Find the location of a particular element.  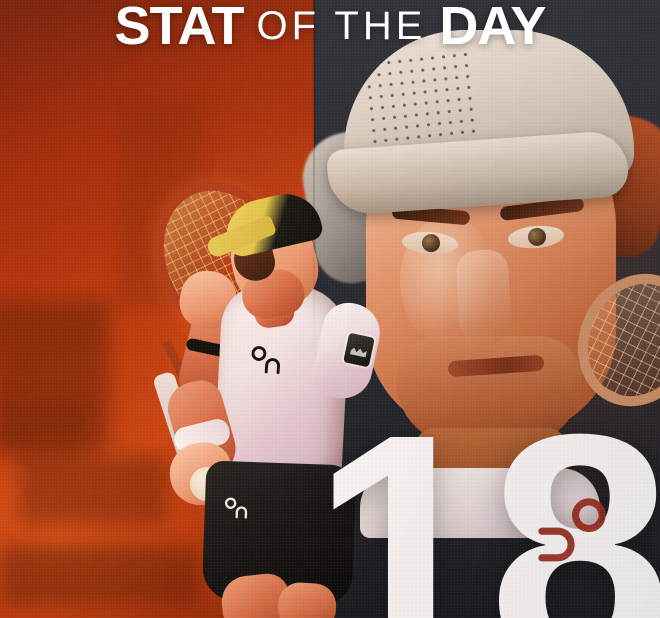

headline-day: DAY is located at coordinates (492, 28).